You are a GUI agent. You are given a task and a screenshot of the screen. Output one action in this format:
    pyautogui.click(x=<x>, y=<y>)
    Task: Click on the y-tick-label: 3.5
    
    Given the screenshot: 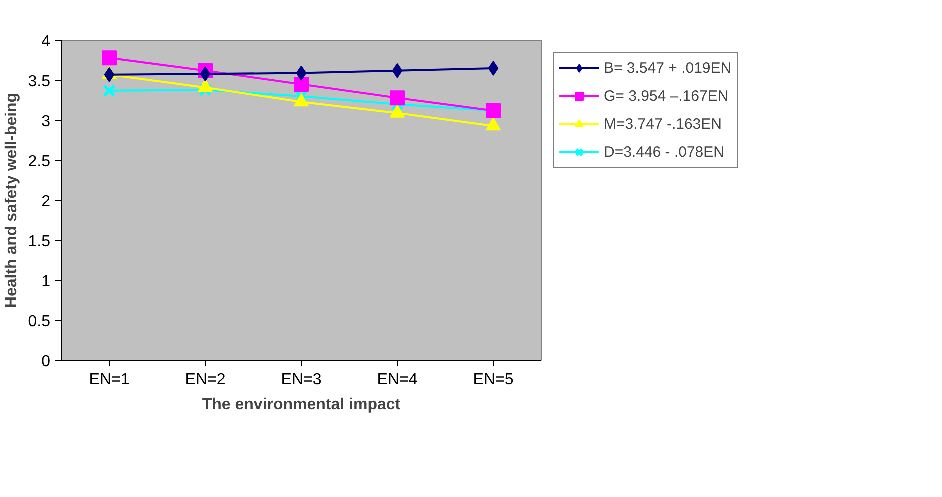 What is the action you would take?
    pyautogui.click(x=39, y=82)
    